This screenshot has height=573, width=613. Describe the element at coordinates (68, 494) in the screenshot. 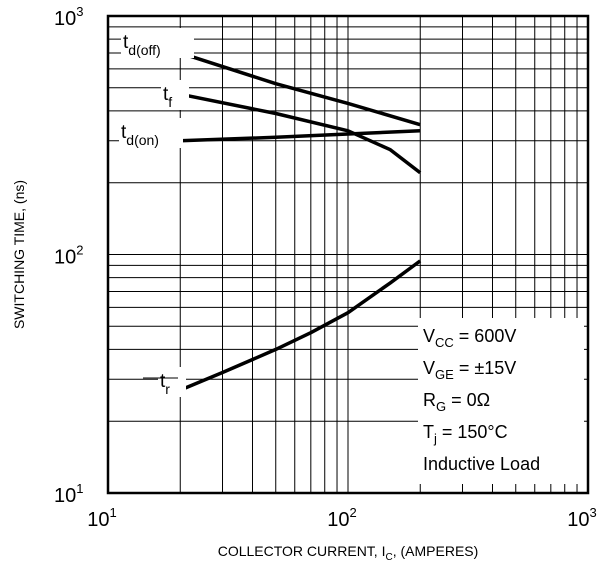

I see `y-tick-label: 10¹` at that location.